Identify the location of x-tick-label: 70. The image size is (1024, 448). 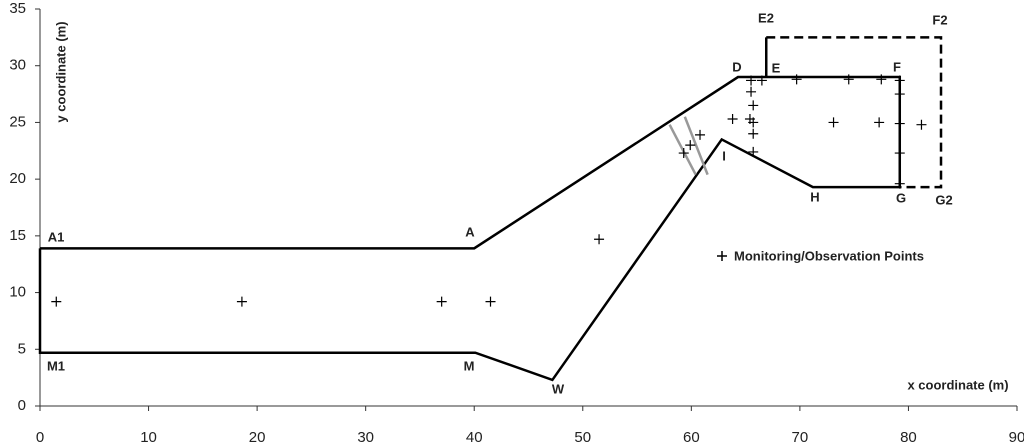
(800, 437).